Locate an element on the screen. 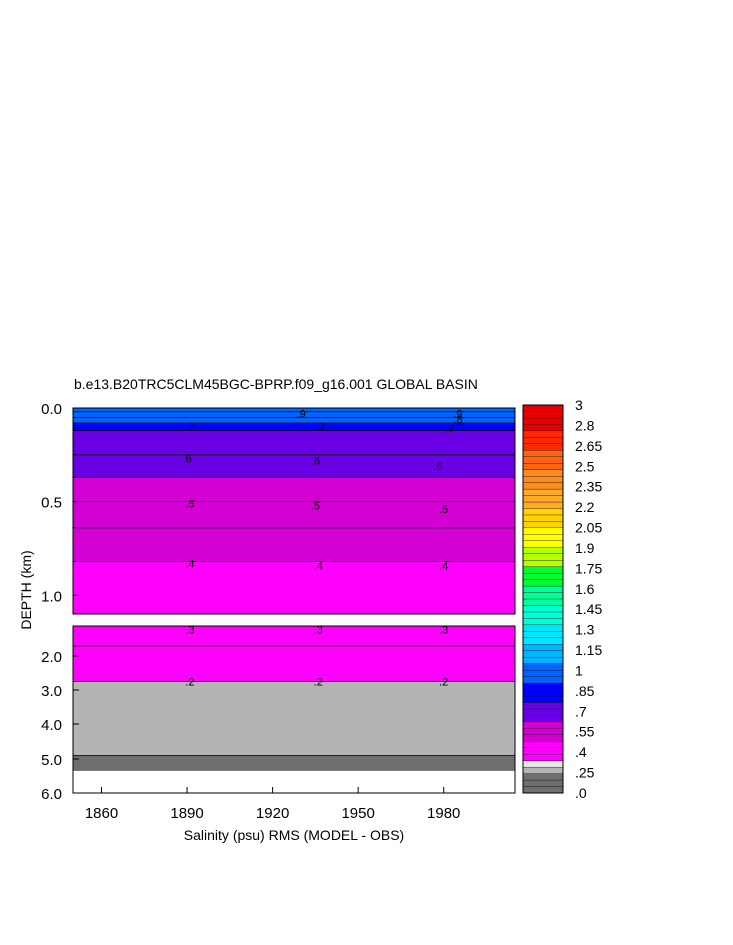  x-tick-label: 1860 is located at coordinates (101, 813).